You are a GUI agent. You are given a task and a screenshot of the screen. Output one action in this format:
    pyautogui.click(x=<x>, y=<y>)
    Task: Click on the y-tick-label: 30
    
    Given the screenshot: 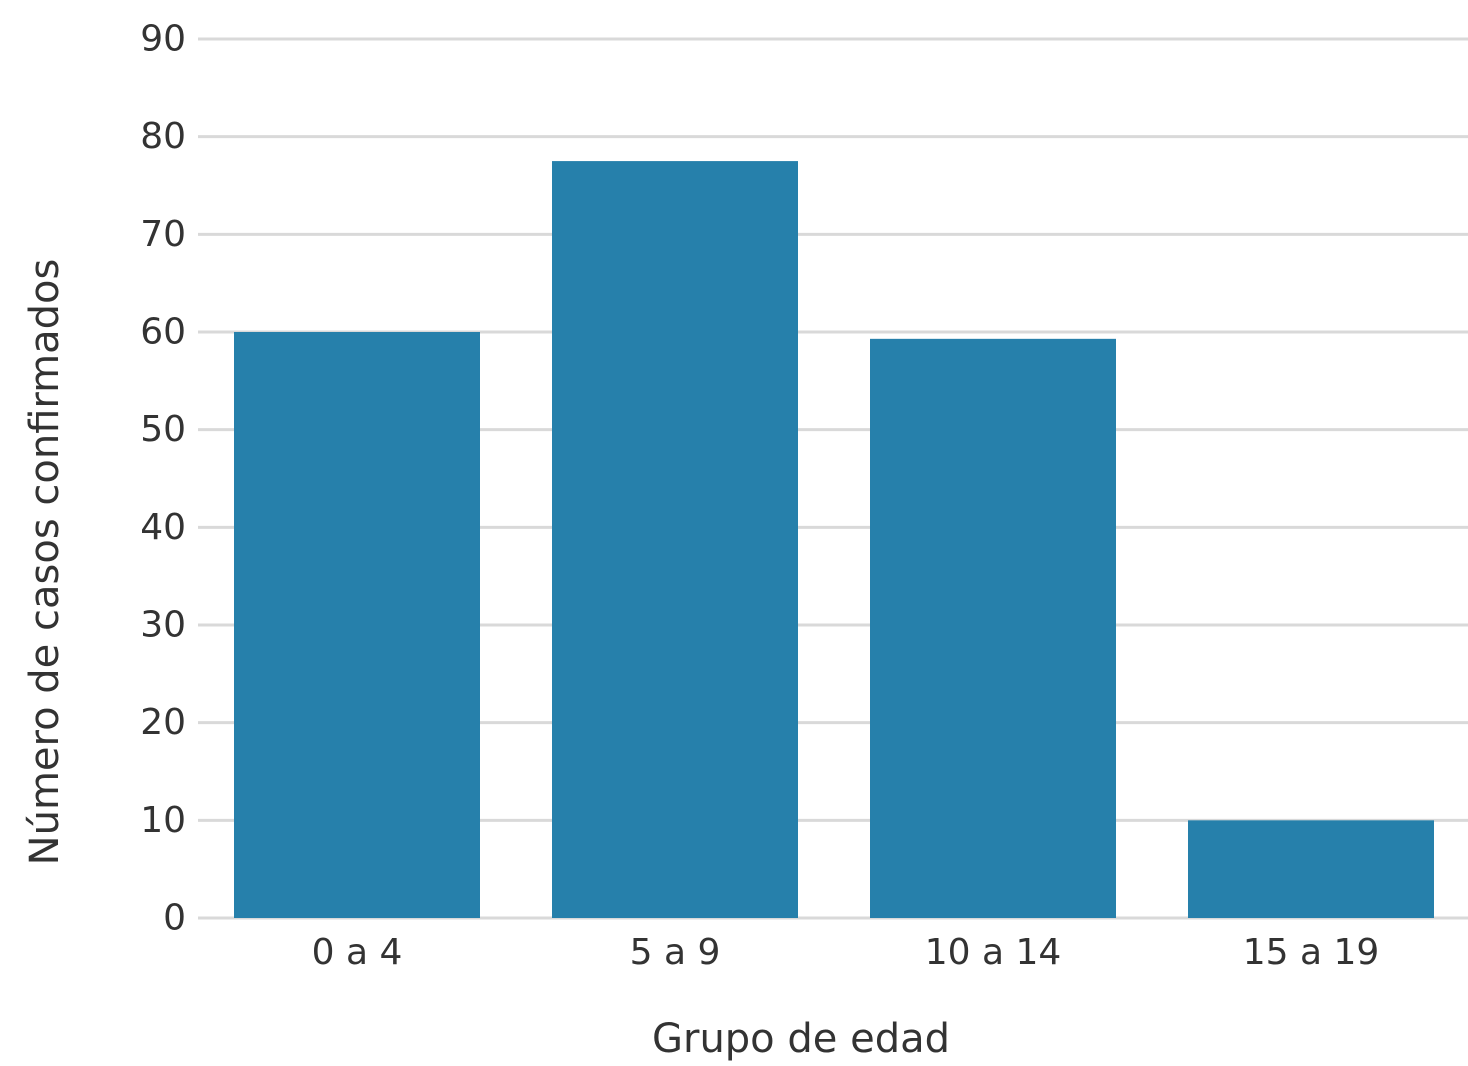 What is the action you would take?
    pyautogui.click(x=163, y=625)
    